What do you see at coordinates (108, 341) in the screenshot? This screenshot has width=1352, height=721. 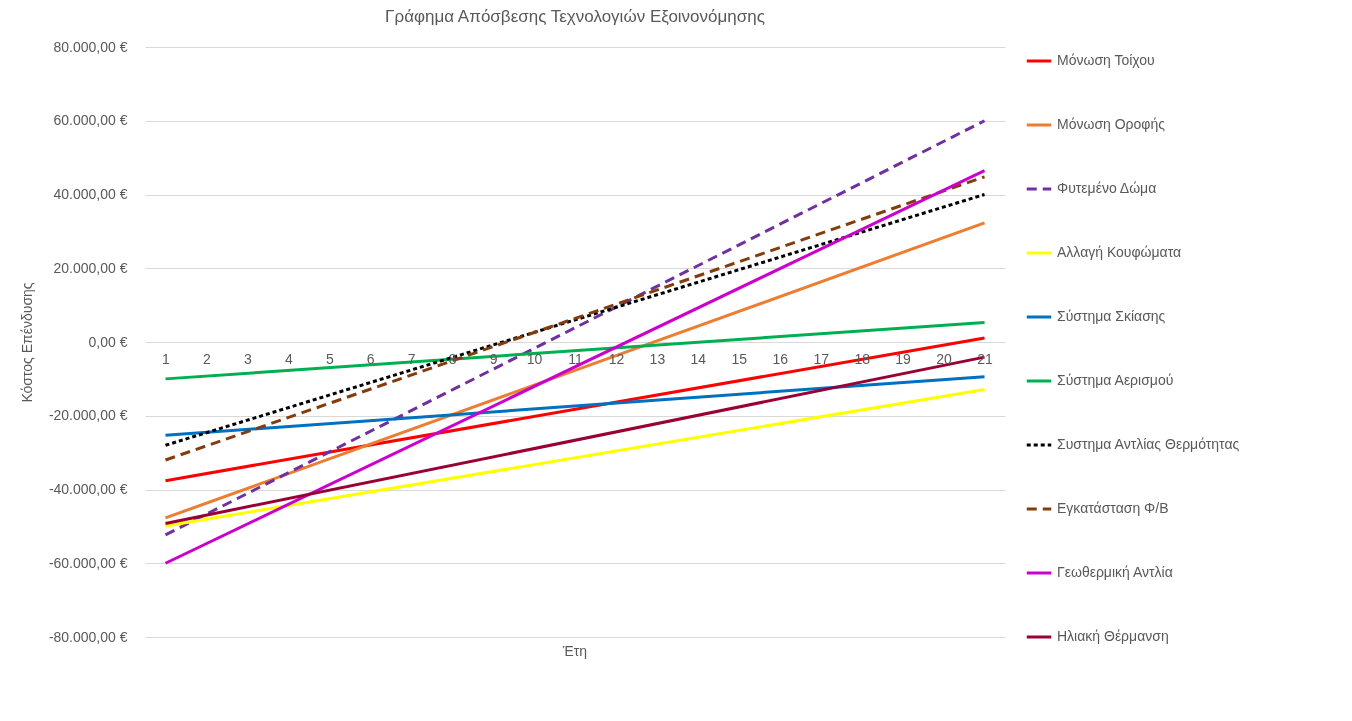 I see `y-tick-label: 0,00 €` at bounding box center [108, 341].